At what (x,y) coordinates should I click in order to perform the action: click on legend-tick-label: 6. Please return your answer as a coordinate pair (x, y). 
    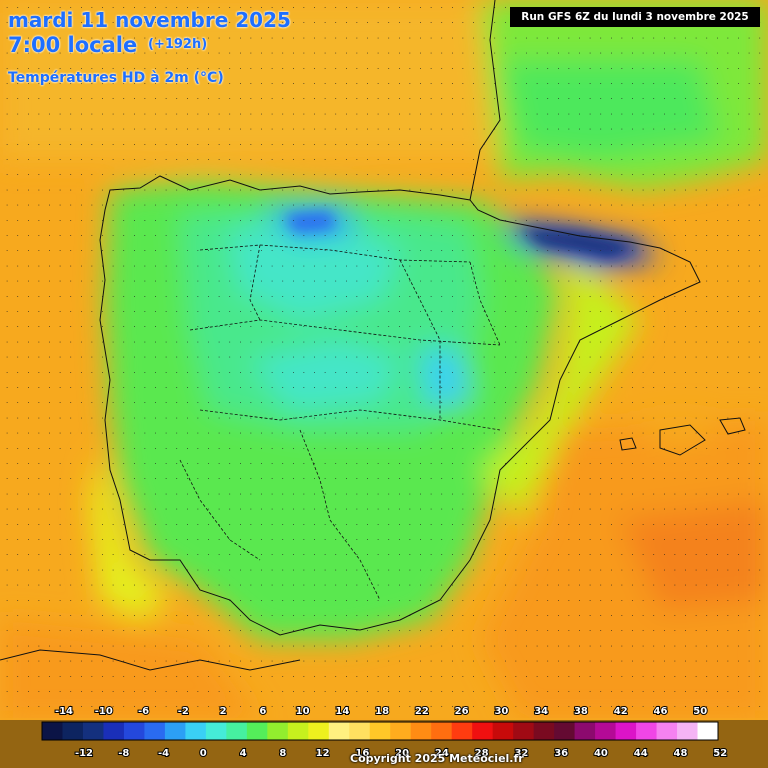
    Looking at the image, I should click on (262, 711).